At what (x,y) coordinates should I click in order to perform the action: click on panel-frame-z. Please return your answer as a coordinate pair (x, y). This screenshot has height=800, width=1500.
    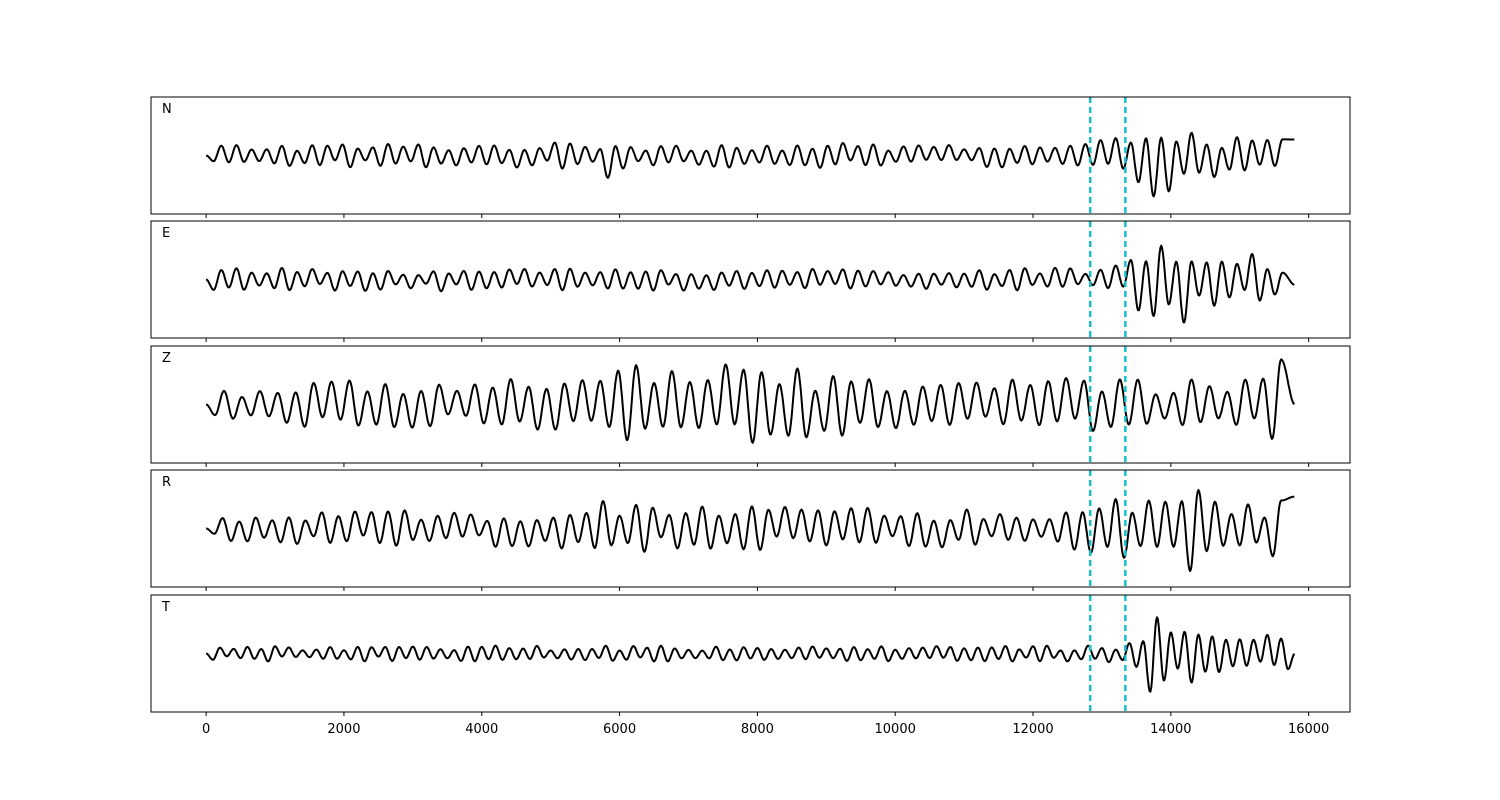
    Looking at the image, I should click on (750, 404).